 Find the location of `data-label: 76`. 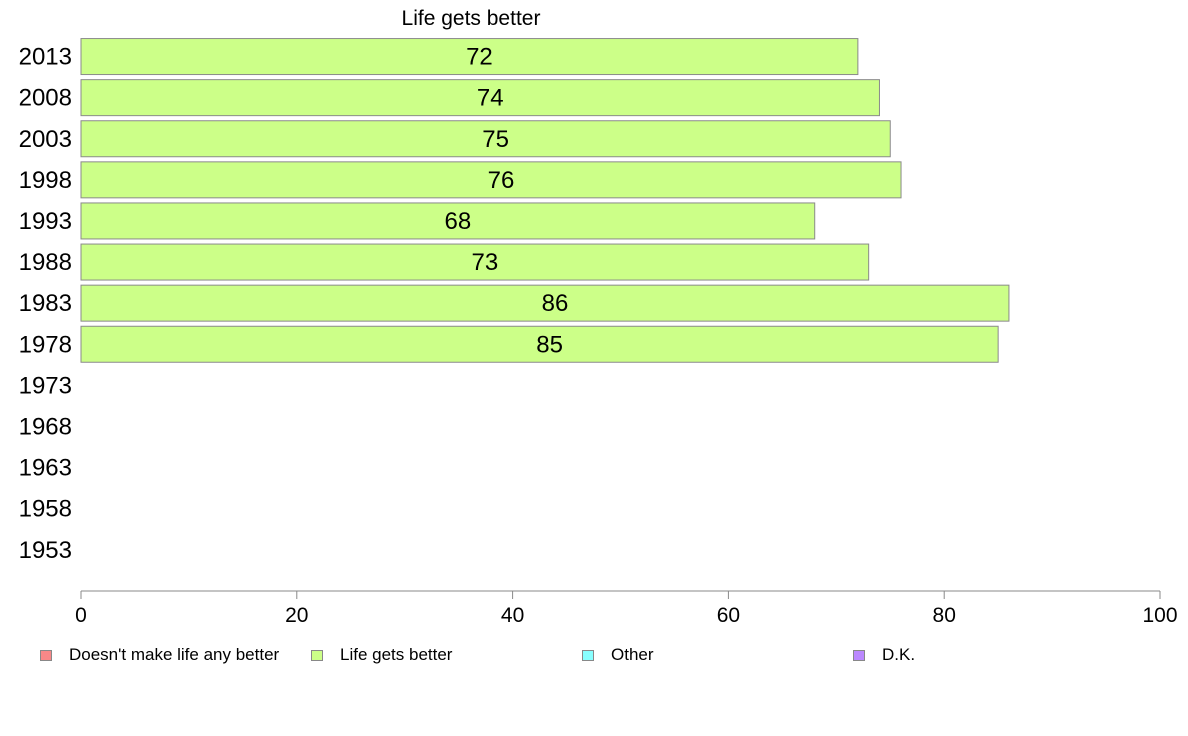

data-label: 76 is located at coordinates (501, 180).